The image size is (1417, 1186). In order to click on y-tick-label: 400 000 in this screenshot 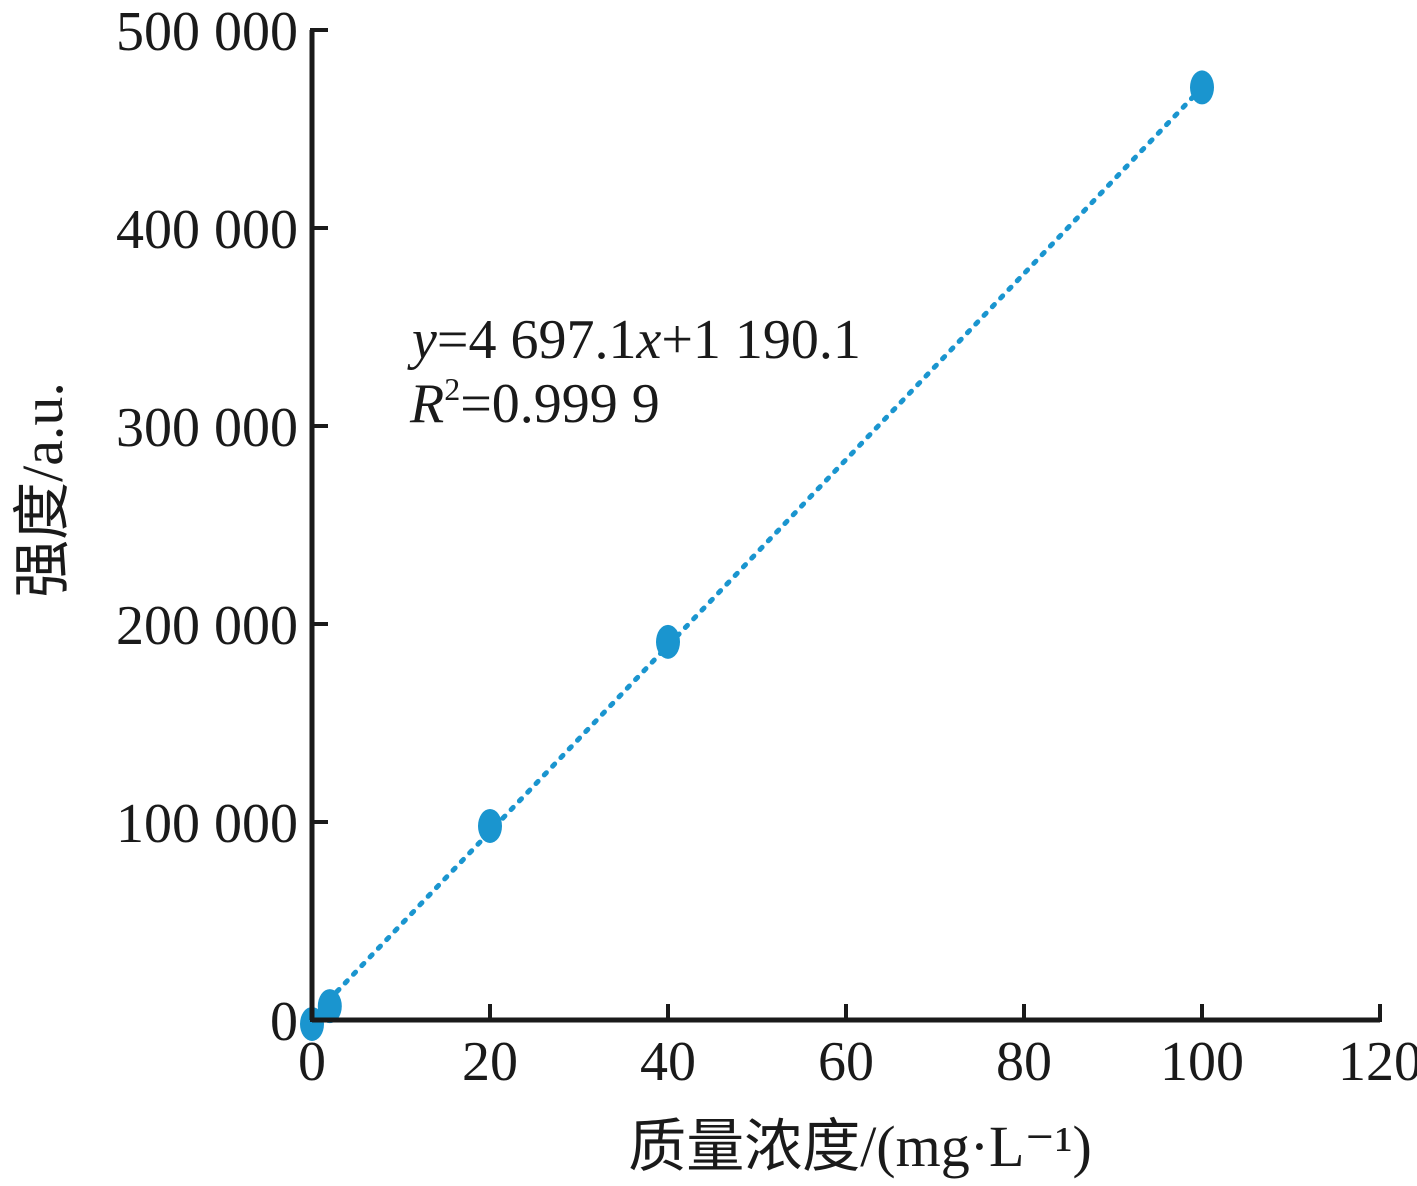, I will do `click(207, 230)`.